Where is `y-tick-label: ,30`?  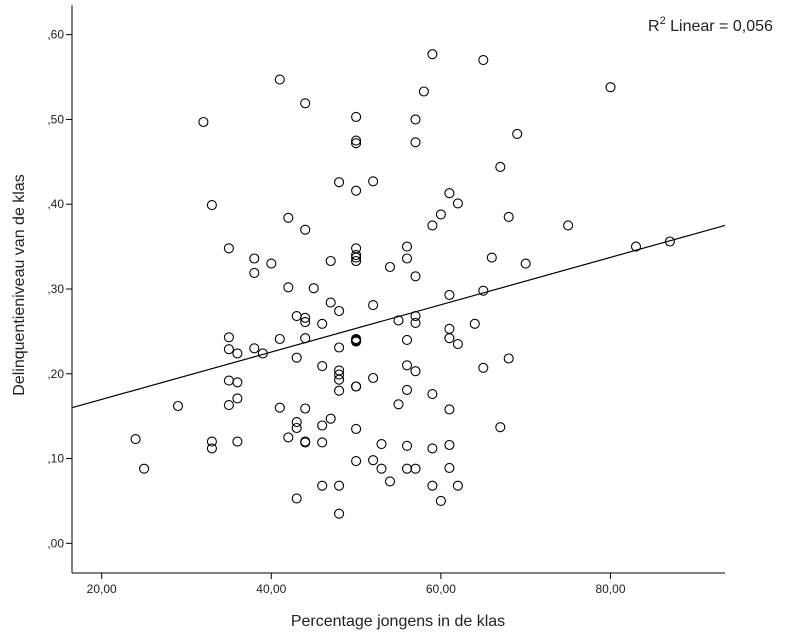
y-tick-label: ,30 is located at coordinates (55, 289).